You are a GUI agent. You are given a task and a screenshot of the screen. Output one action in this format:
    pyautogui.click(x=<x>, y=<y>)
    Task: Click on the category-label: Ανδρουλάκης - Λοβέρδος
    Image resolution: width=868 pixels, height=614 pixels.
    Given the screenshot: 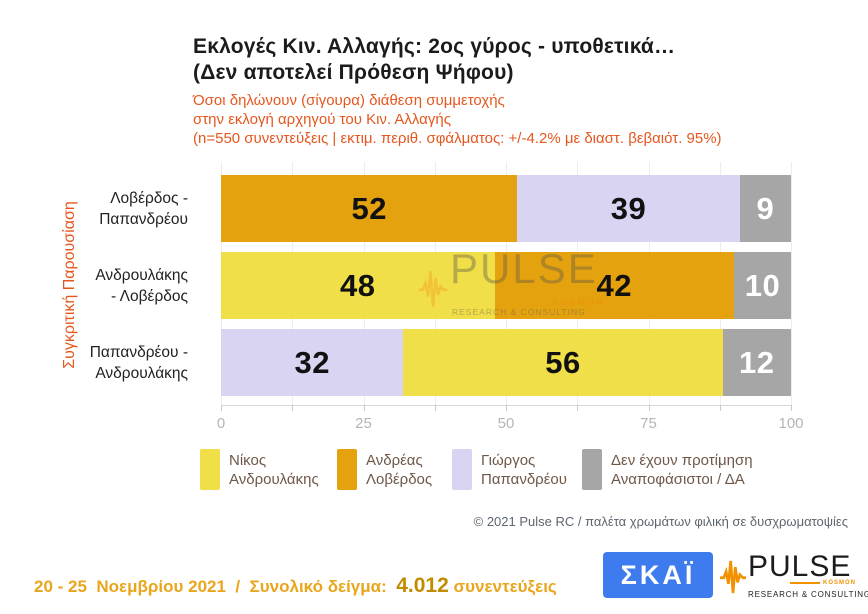 What is the action you would take?
    pyautogui.click(x=108, y=285)
    